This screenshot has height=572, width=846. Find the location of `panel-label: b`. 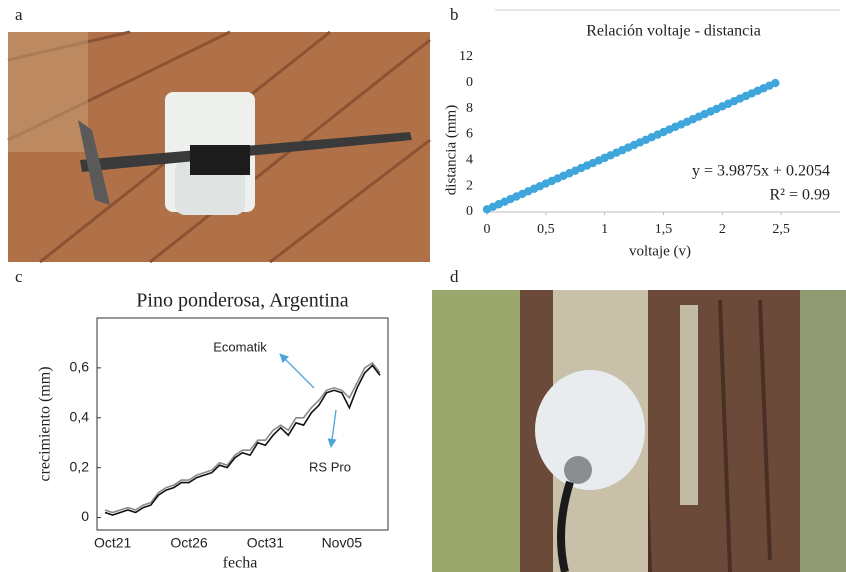

panel-label: b is located at coordinates (454, 14).